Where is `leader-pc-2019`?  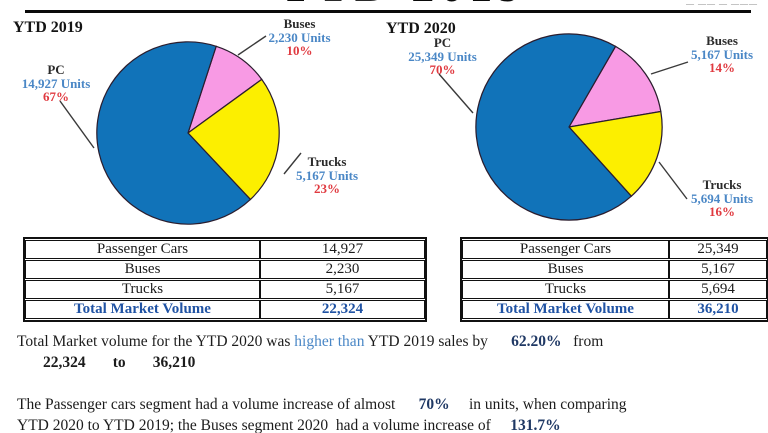 leader-pc-2019 is located at coordinates (77, 124).